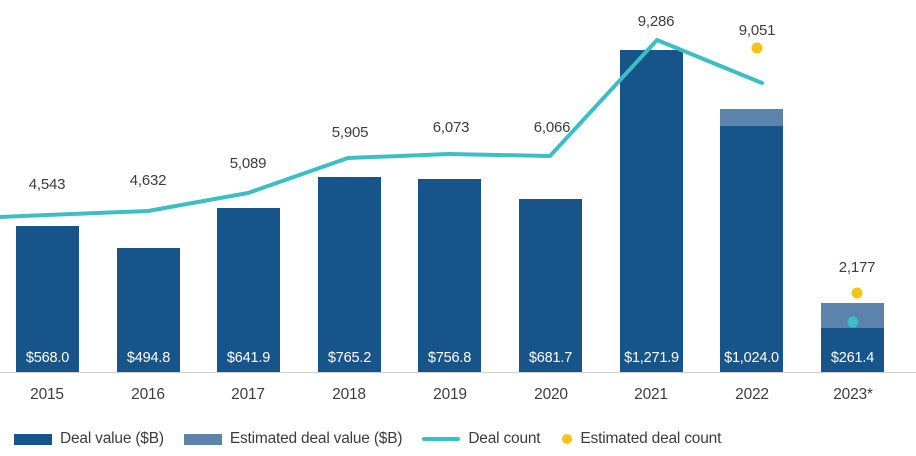 The image size is (916, 456). What do you see at coordinates (349, 358) in the screenshot?
I see `bar-value-label: $765.2` at bounding box center [349, 358].